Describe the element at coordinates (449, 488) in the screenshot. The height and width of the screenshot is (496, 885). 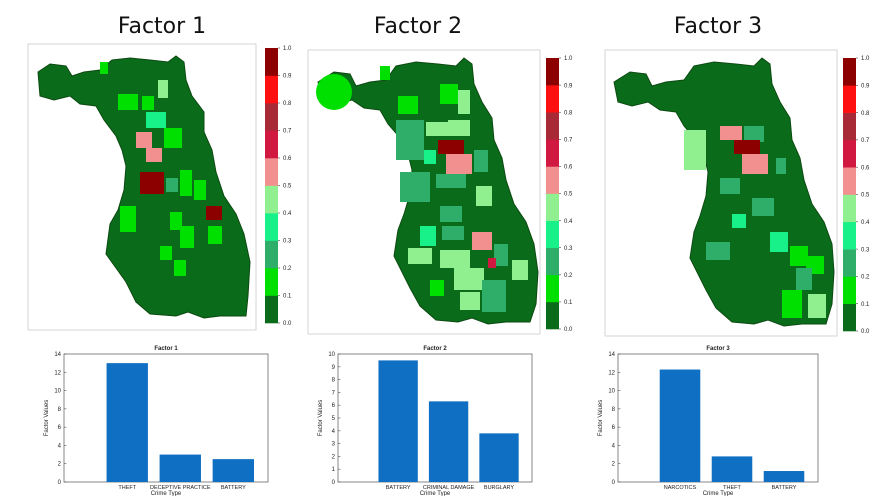
I see `x-tick-label: CRIMINAL DAMAGE` at that location.